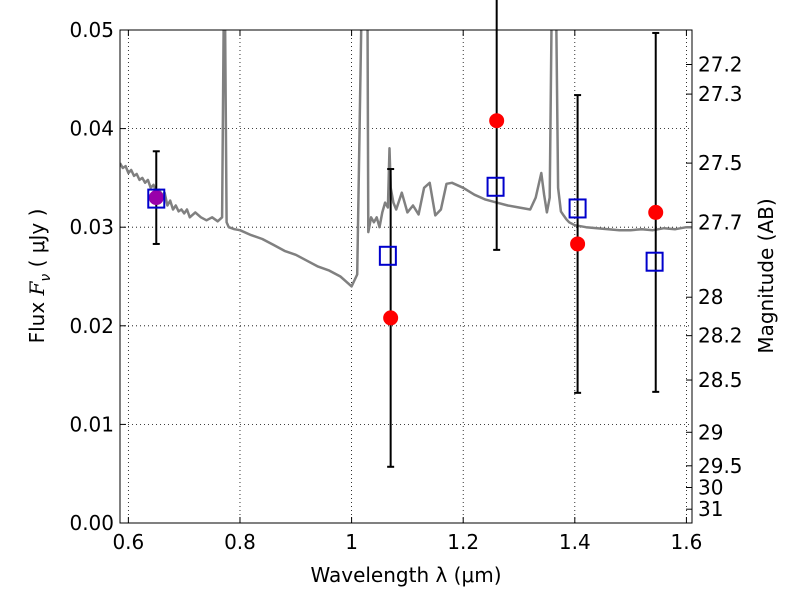 This screenshot has height=600, width=800. What do you see at coordinates (710, 297) in the screenshot?
I see `y-right-tick-label: 28` at bounding box center [710, 297].